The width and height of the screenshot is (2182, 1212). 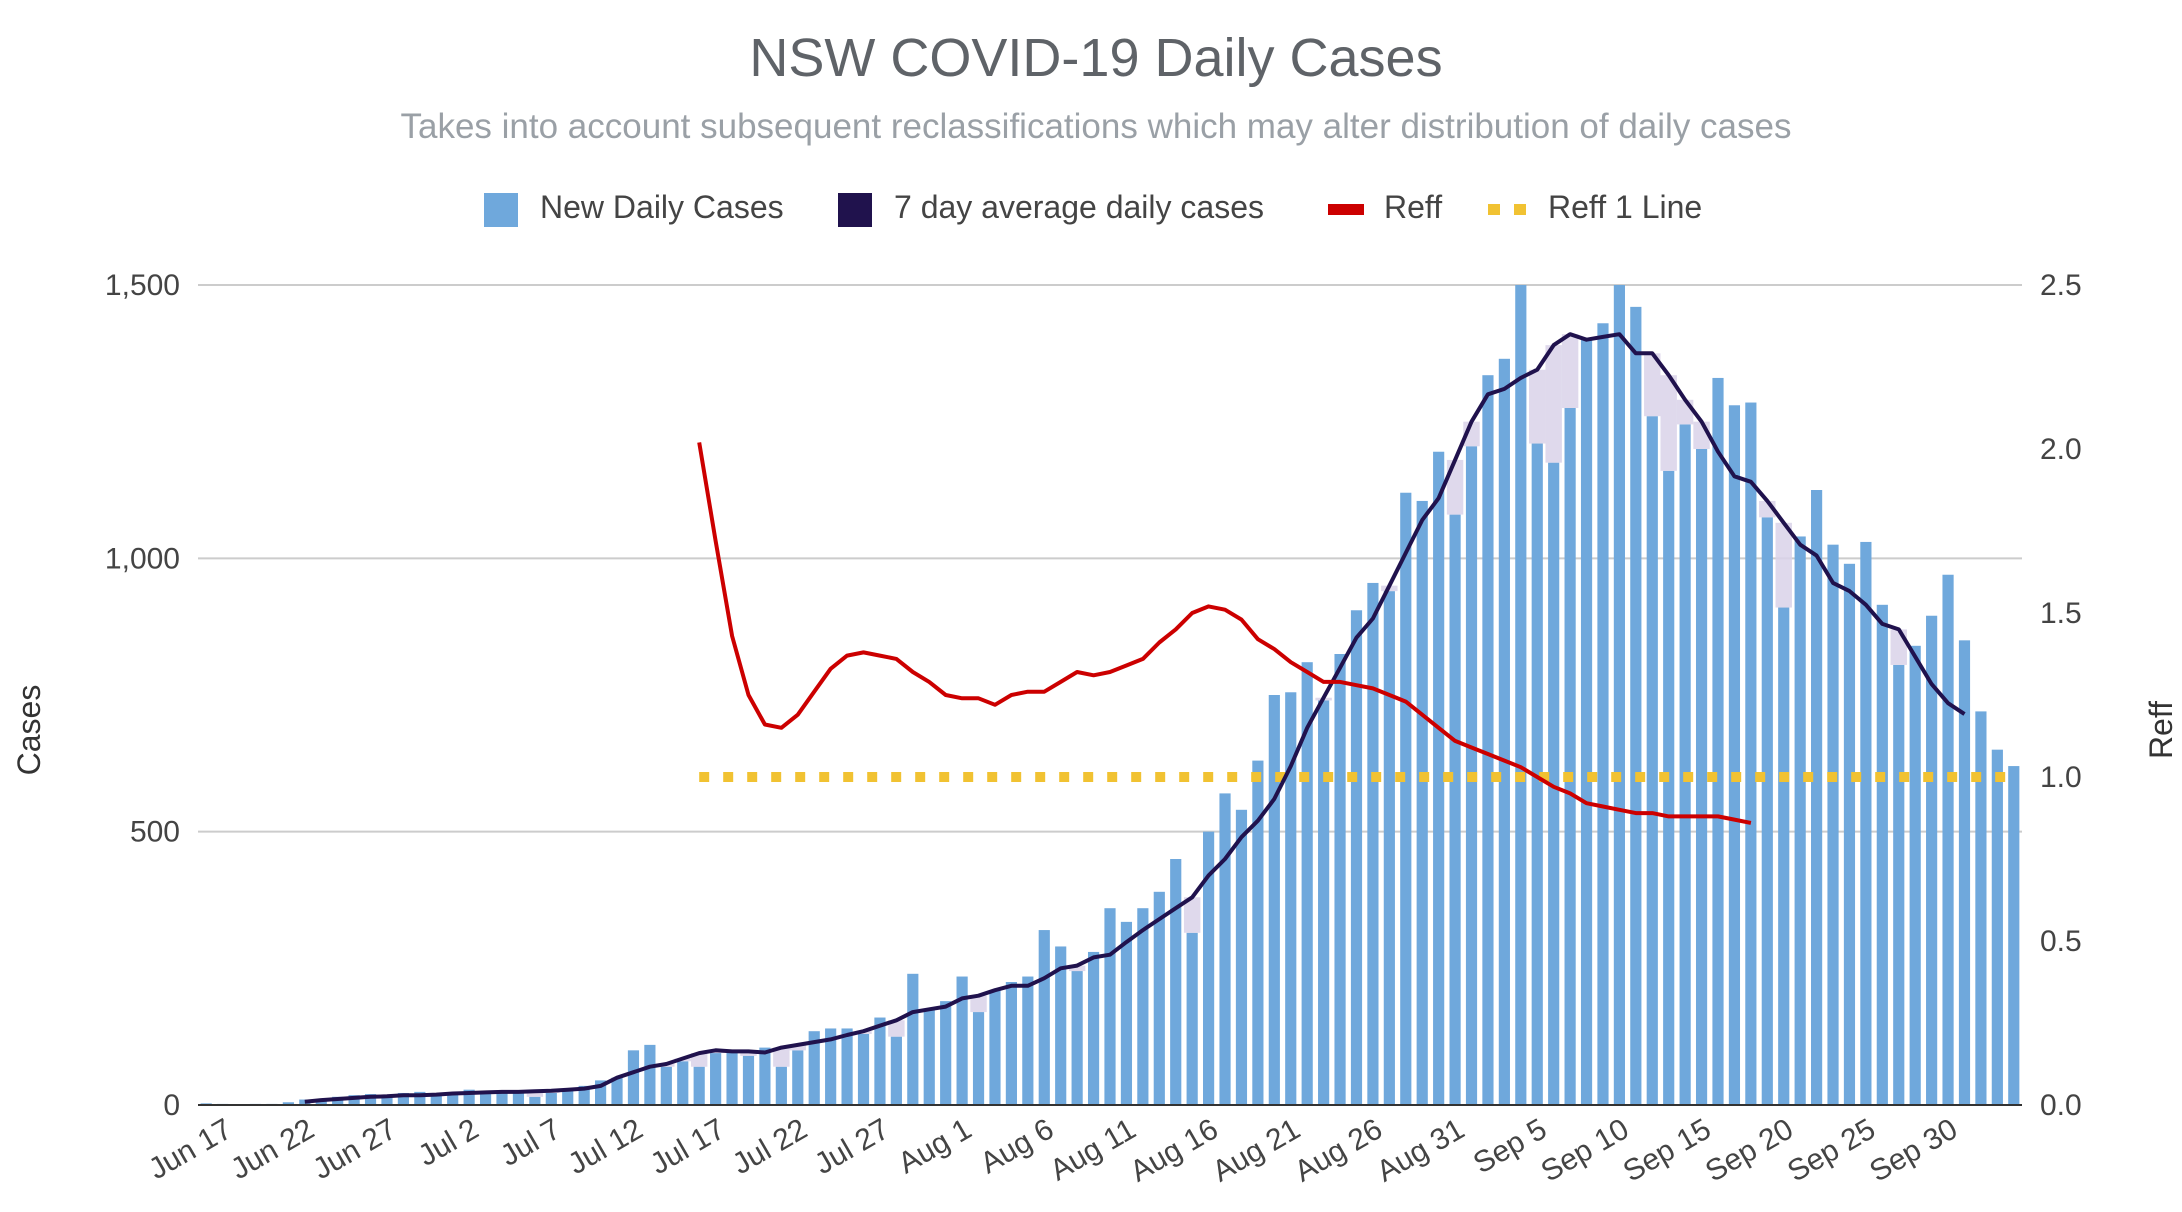 I want to click on x-tick-label: Jun 27, so click(x=355, y=1149).